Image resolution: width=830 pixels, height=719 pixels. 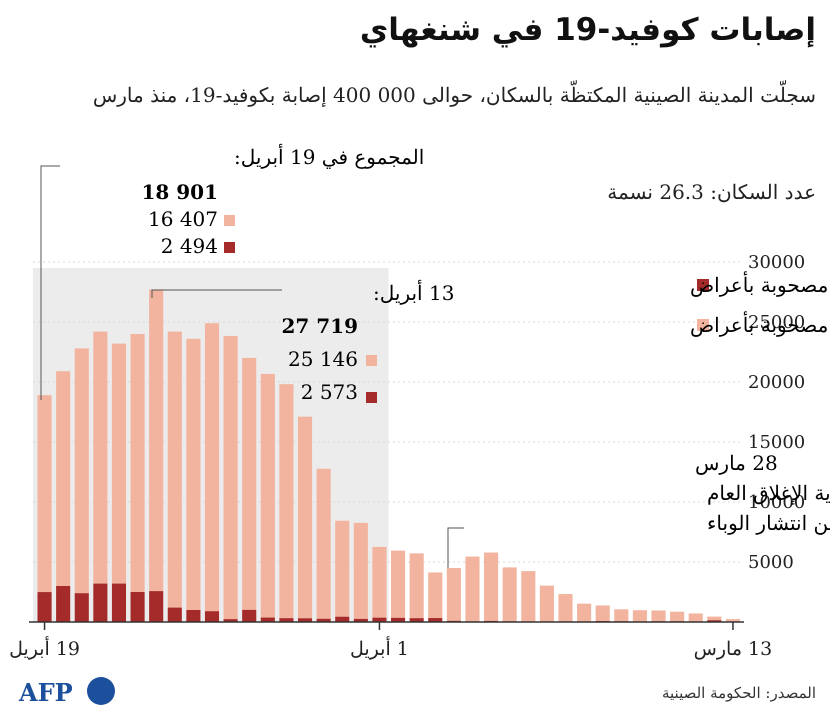 I want to click on annotation-lockdown-line3: للحّد من انتشار الوباء, so click(x=768, y=523).